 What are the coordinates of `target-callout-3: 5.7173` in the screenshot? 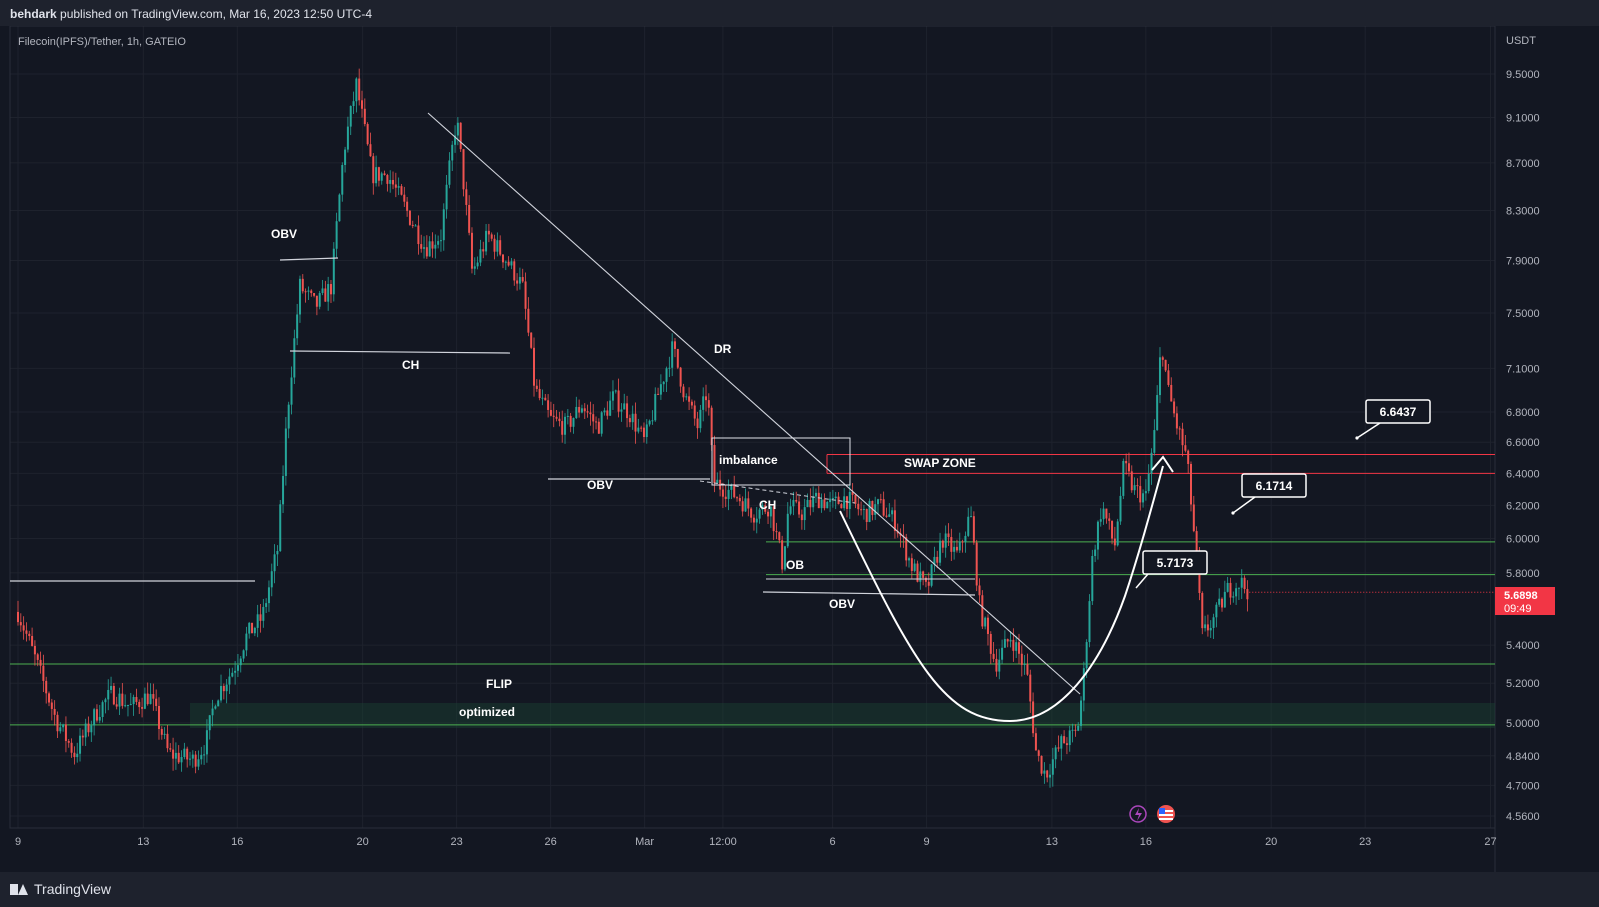 It's located at (1171, 569).